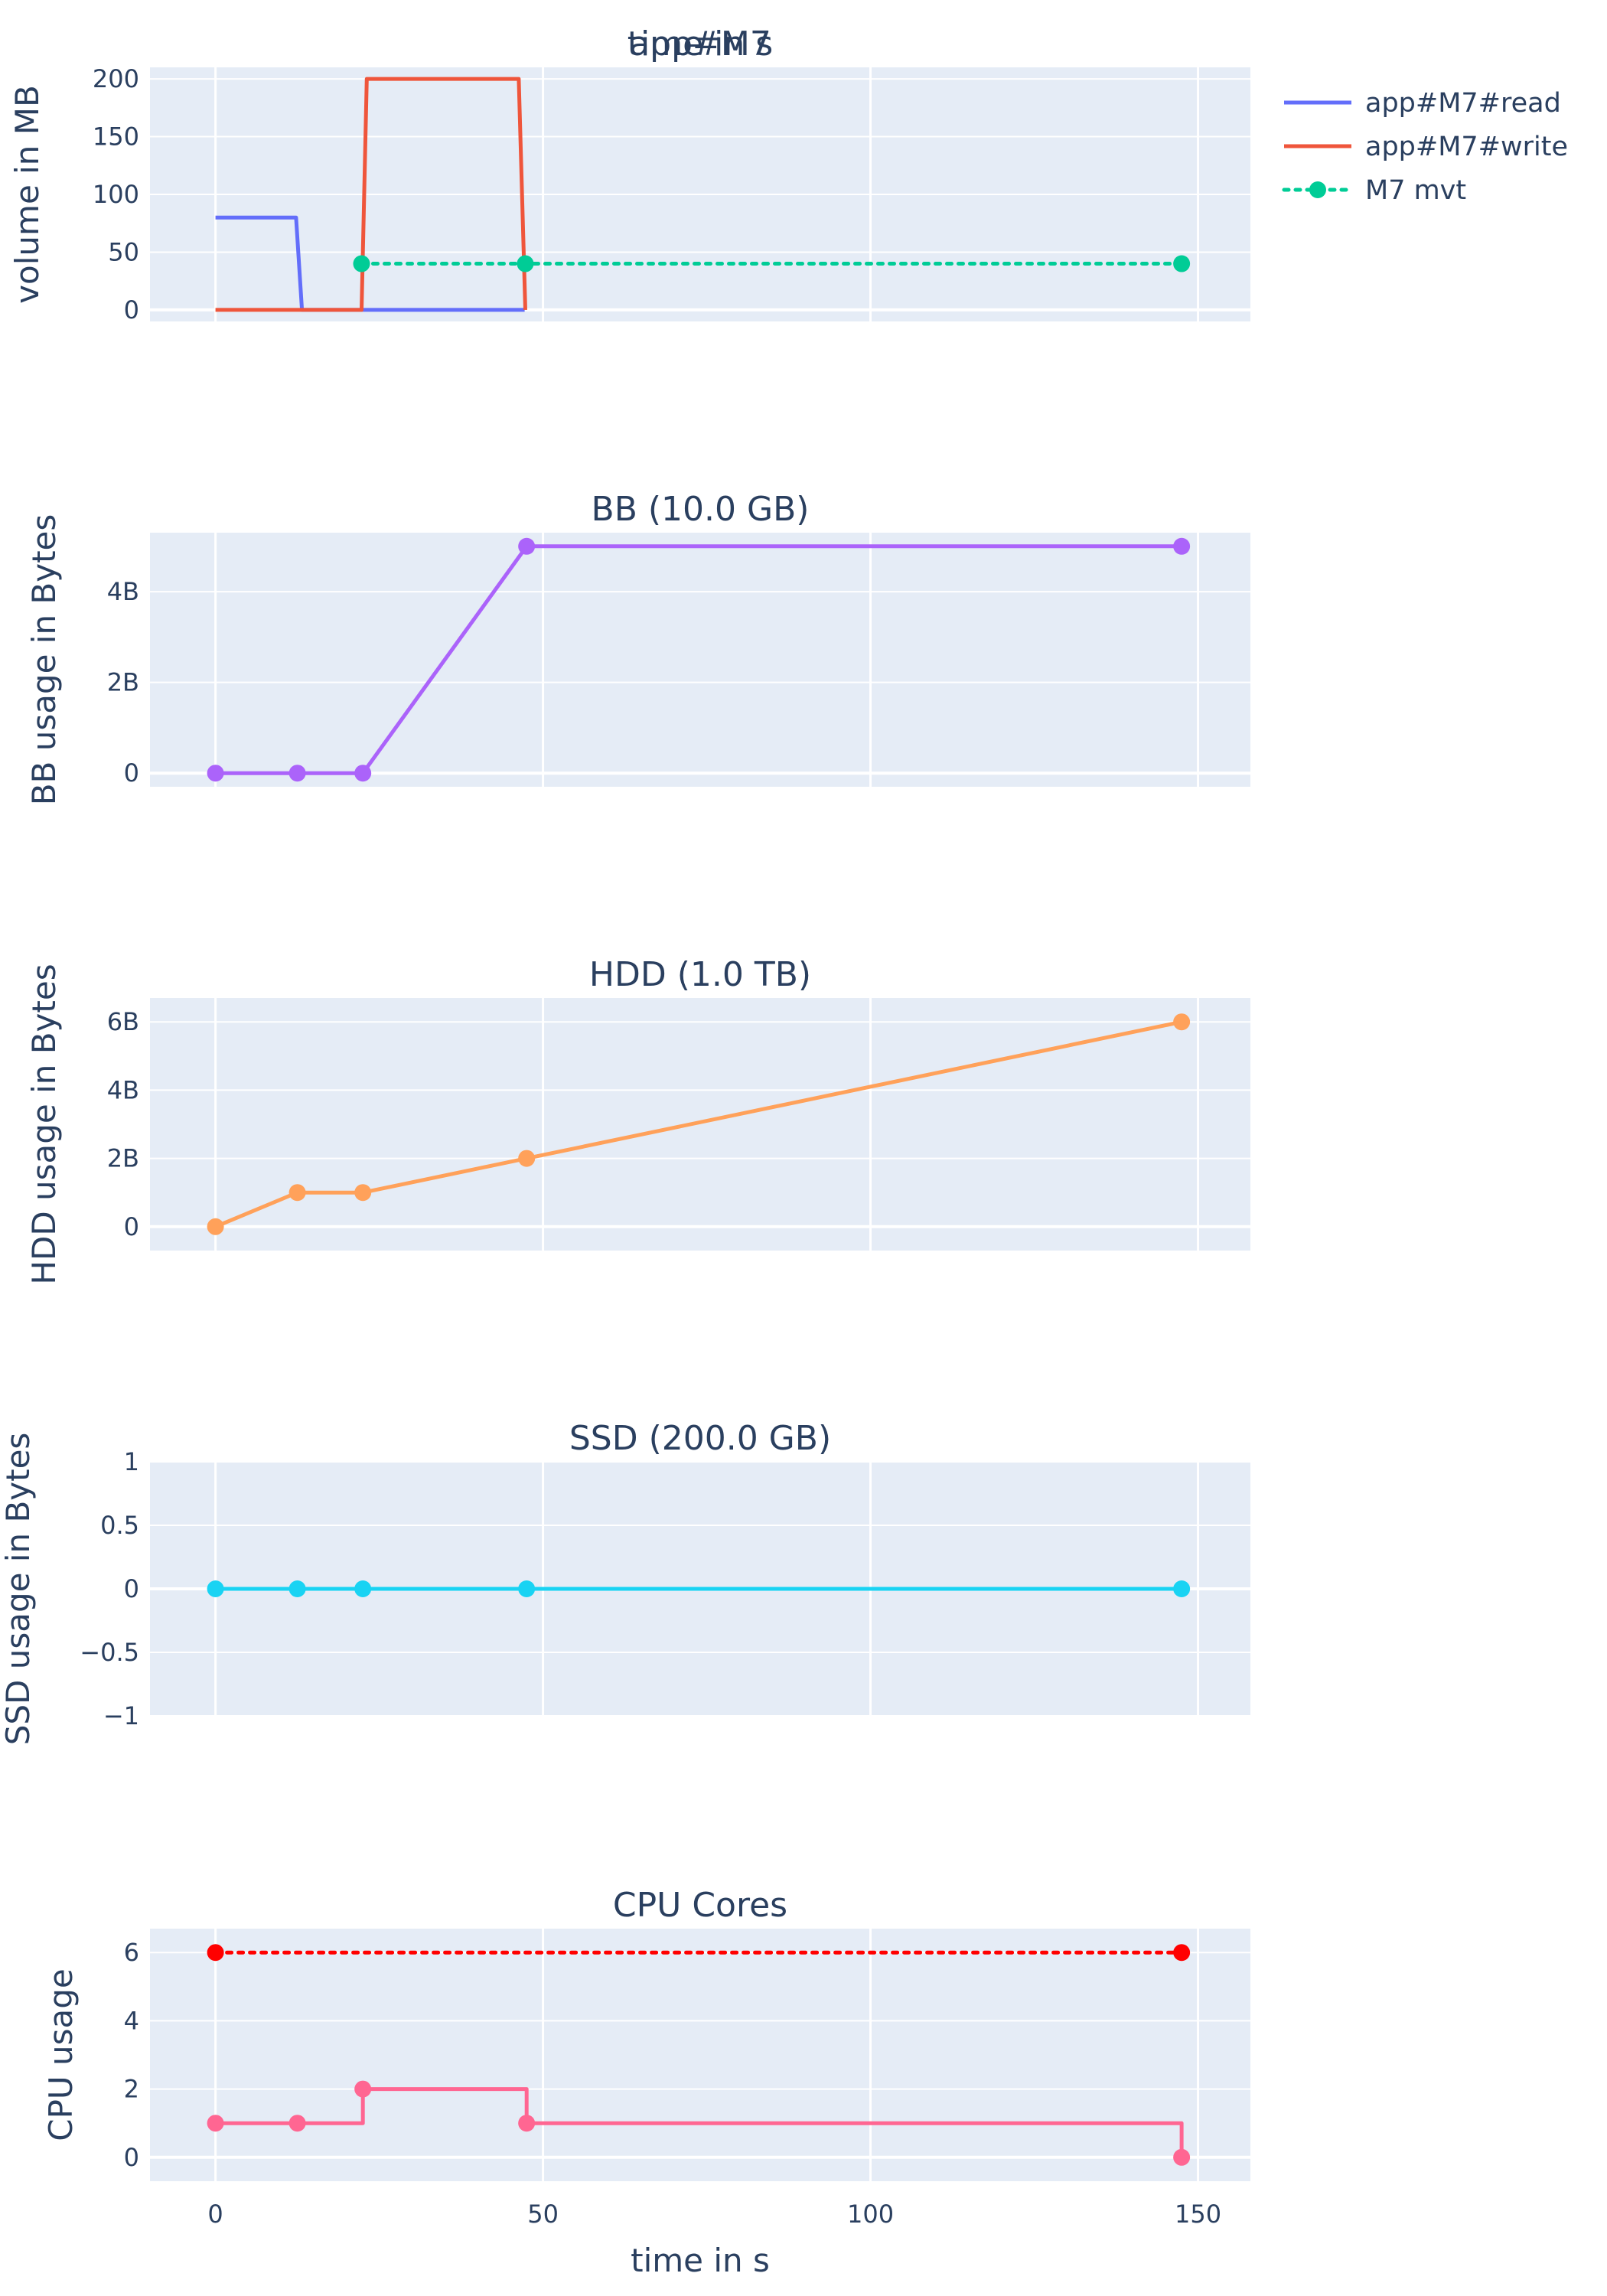 The image size is (1607, 2296). What do you see at coordinates (131, 2089) in the screenshot?
I see `y-tick-label: 2` at bounding box center [131, 2089].